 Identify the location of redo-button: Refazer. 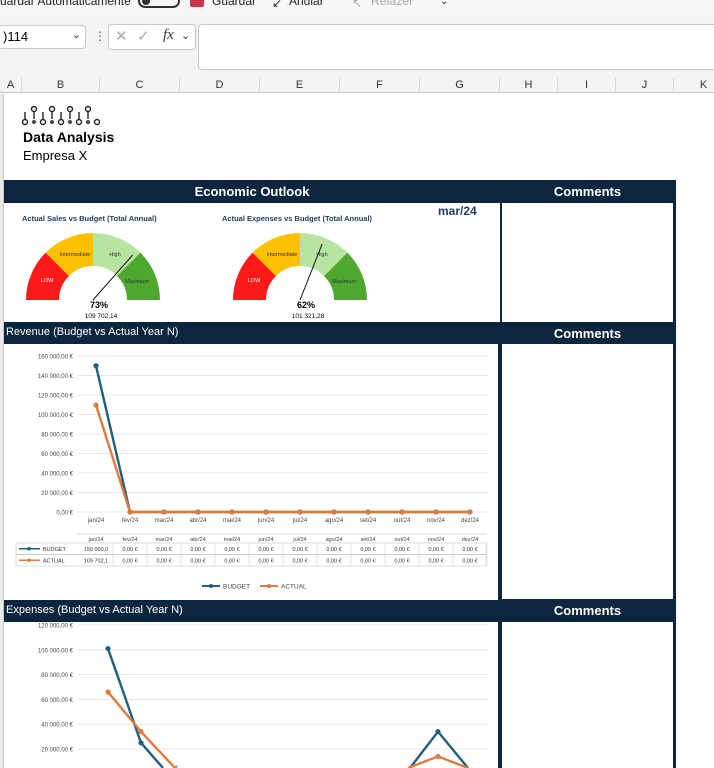
(392, 4).